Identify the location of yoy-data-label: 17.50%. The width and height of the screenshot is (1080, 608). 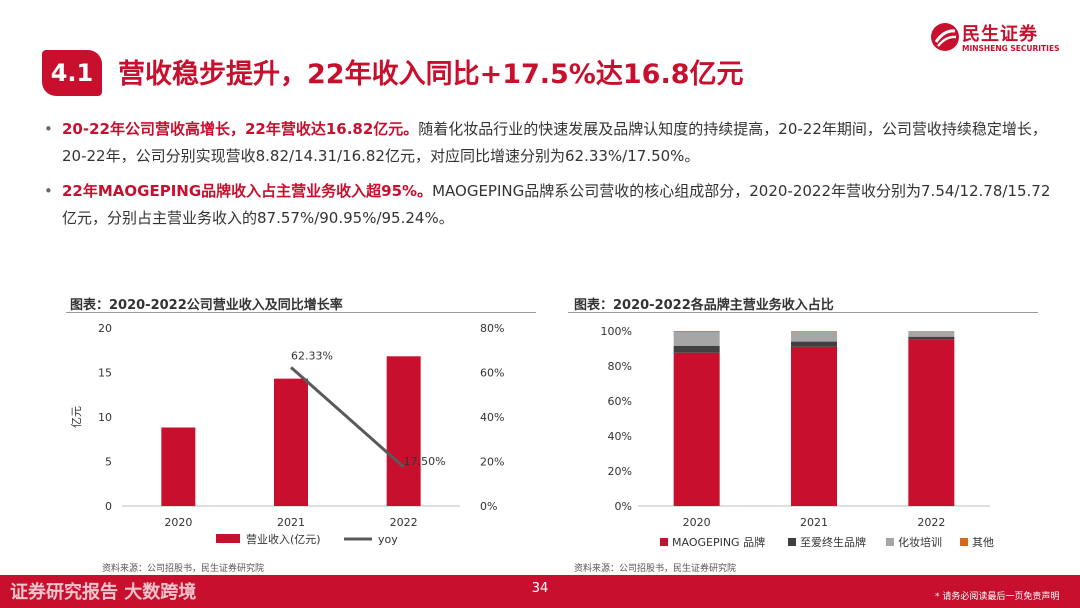
(425, 461).